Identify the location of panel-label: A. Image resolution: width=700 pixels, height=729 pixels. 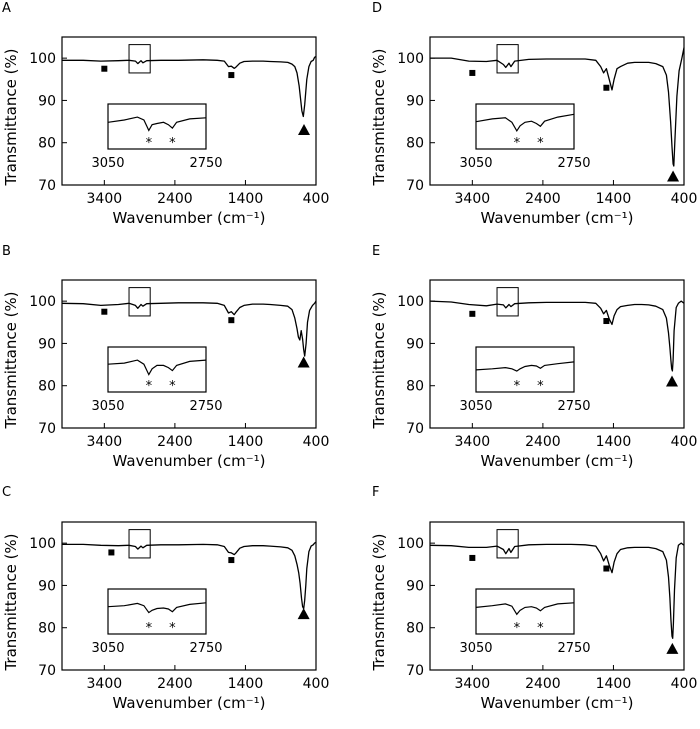
(6, 8).